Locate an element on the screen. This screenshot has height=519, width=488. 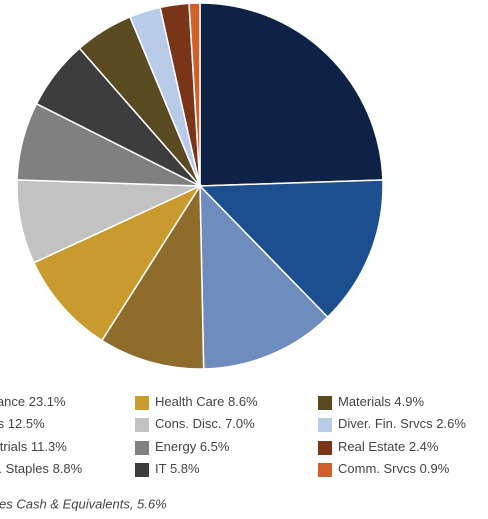
legend-value: 2.4% is located at coordinates (424, 446).